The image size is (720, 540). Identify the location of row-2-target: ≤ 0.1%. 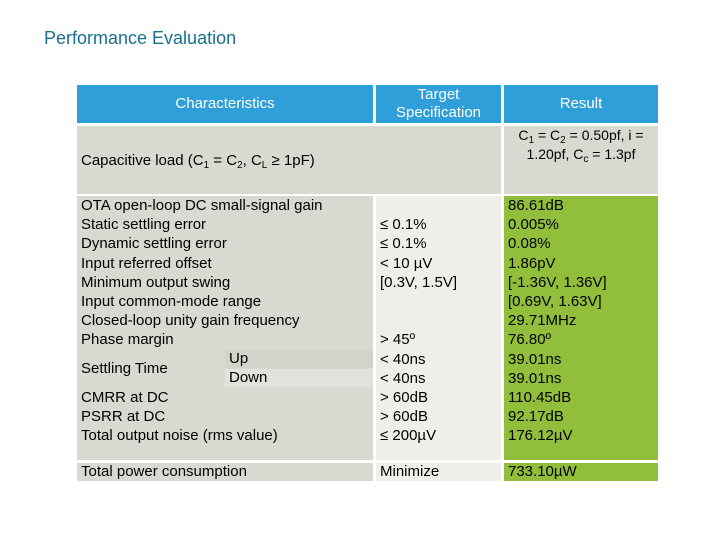
(403, 244).